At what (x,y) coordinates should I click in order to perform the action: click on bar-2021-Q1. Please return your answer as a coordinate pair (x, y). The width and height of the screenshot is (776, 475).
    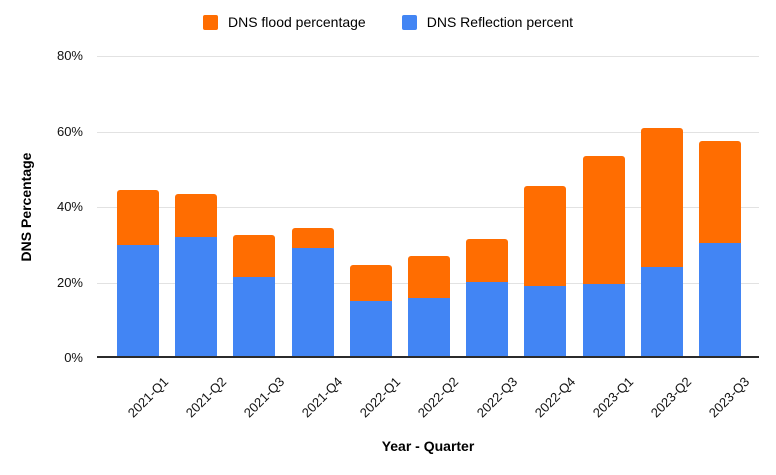
    Looking at the image, I should click on (138, 272).